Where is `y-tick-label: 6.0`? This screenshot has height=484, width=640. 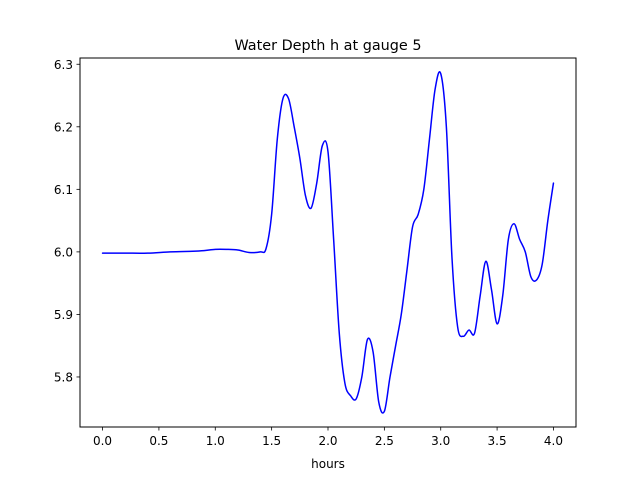 y-tick-label: 6.0 is located at coordinates (63, 252).